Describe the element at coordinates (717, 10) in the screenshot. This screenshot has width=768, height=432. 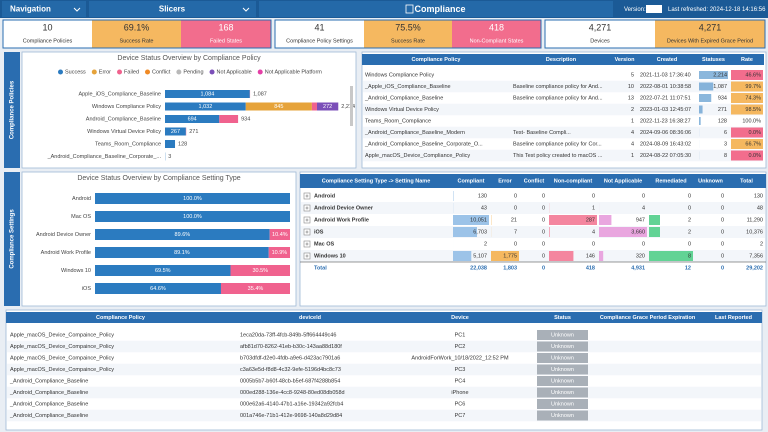
I see `last-refreshed: Last refreshed: 2024-12-18 14:16:56` at that location.